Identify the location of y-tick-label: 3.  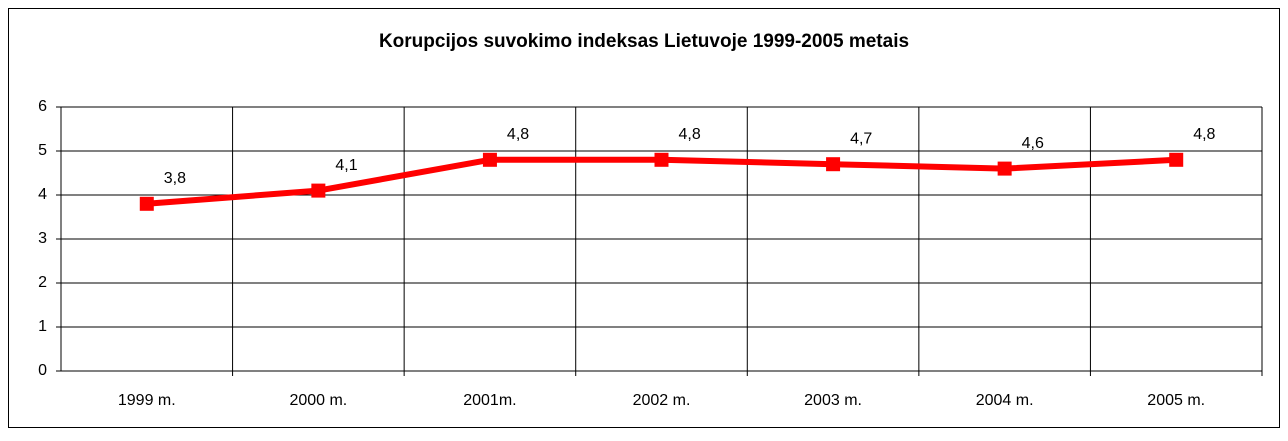
(42, 238).